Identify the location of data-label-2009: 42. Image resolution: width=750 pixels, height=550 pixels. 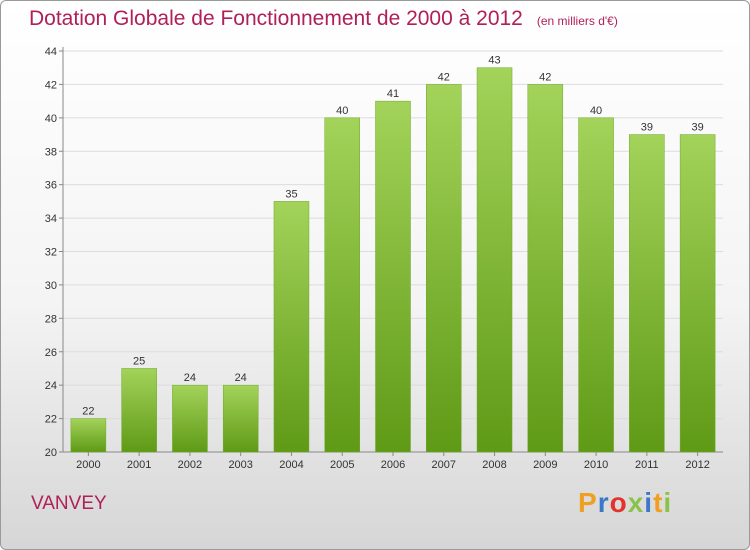
(545, 77).